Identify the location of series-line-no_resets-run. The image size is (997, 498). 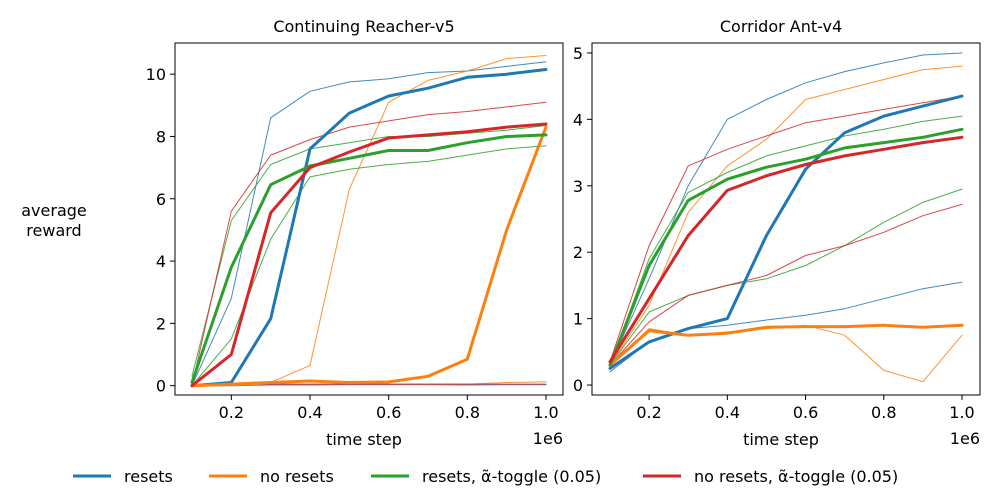
(786, 353).